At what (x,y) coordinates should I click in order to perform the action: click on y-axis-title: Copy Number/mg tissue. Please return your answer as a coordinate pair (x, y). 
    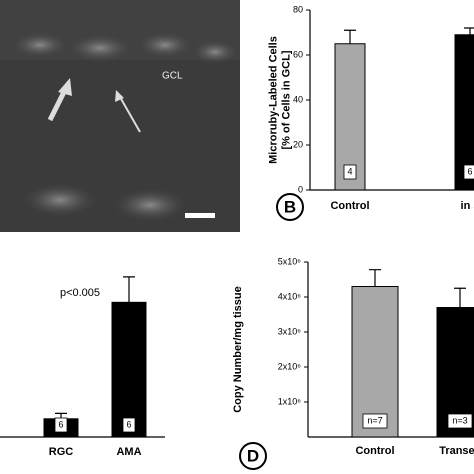
    Looking at the image, I should click on (238, 349).